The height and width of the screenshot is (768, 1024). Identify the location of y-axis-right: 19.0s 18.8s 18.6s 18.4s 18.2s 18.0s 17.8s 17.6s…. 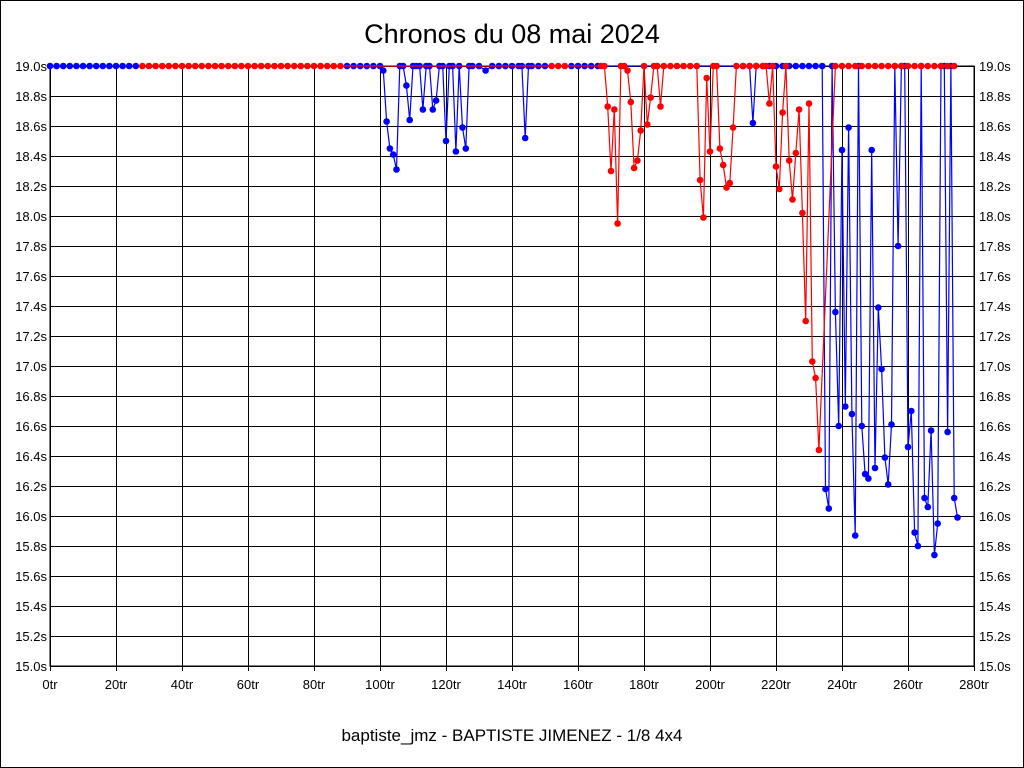
(995, 366).